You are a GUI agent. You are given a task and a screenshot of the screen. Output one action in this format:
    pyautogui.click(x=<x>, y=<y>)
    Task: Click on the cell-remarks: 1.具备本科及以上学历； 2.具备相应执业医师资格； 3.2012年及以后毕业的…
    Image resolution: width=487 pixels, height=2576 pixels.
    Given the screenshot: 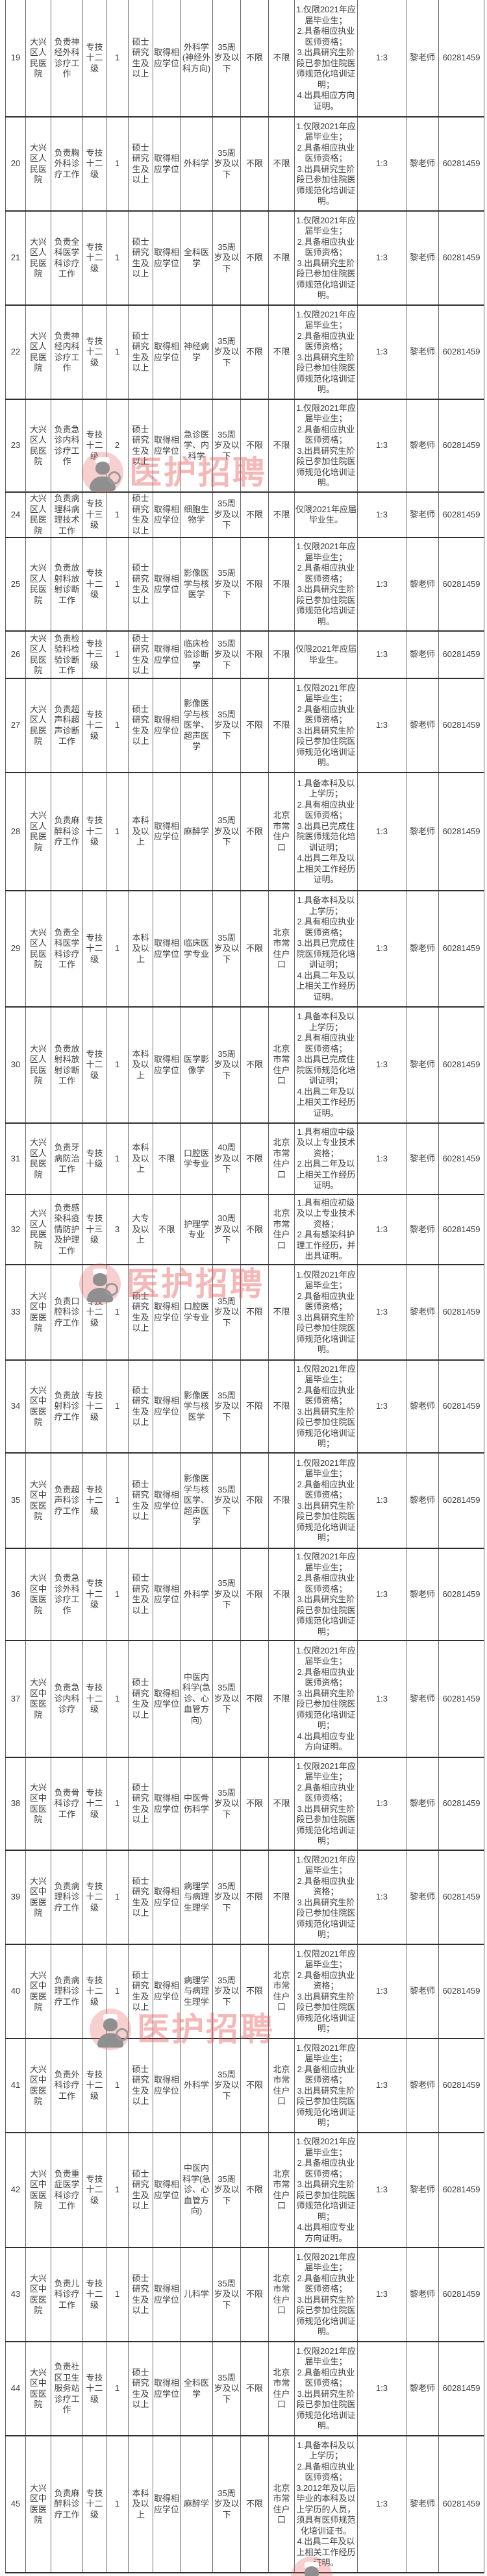 What is the action you would take?
    pyautogui.click(x=326, y=2504)
    